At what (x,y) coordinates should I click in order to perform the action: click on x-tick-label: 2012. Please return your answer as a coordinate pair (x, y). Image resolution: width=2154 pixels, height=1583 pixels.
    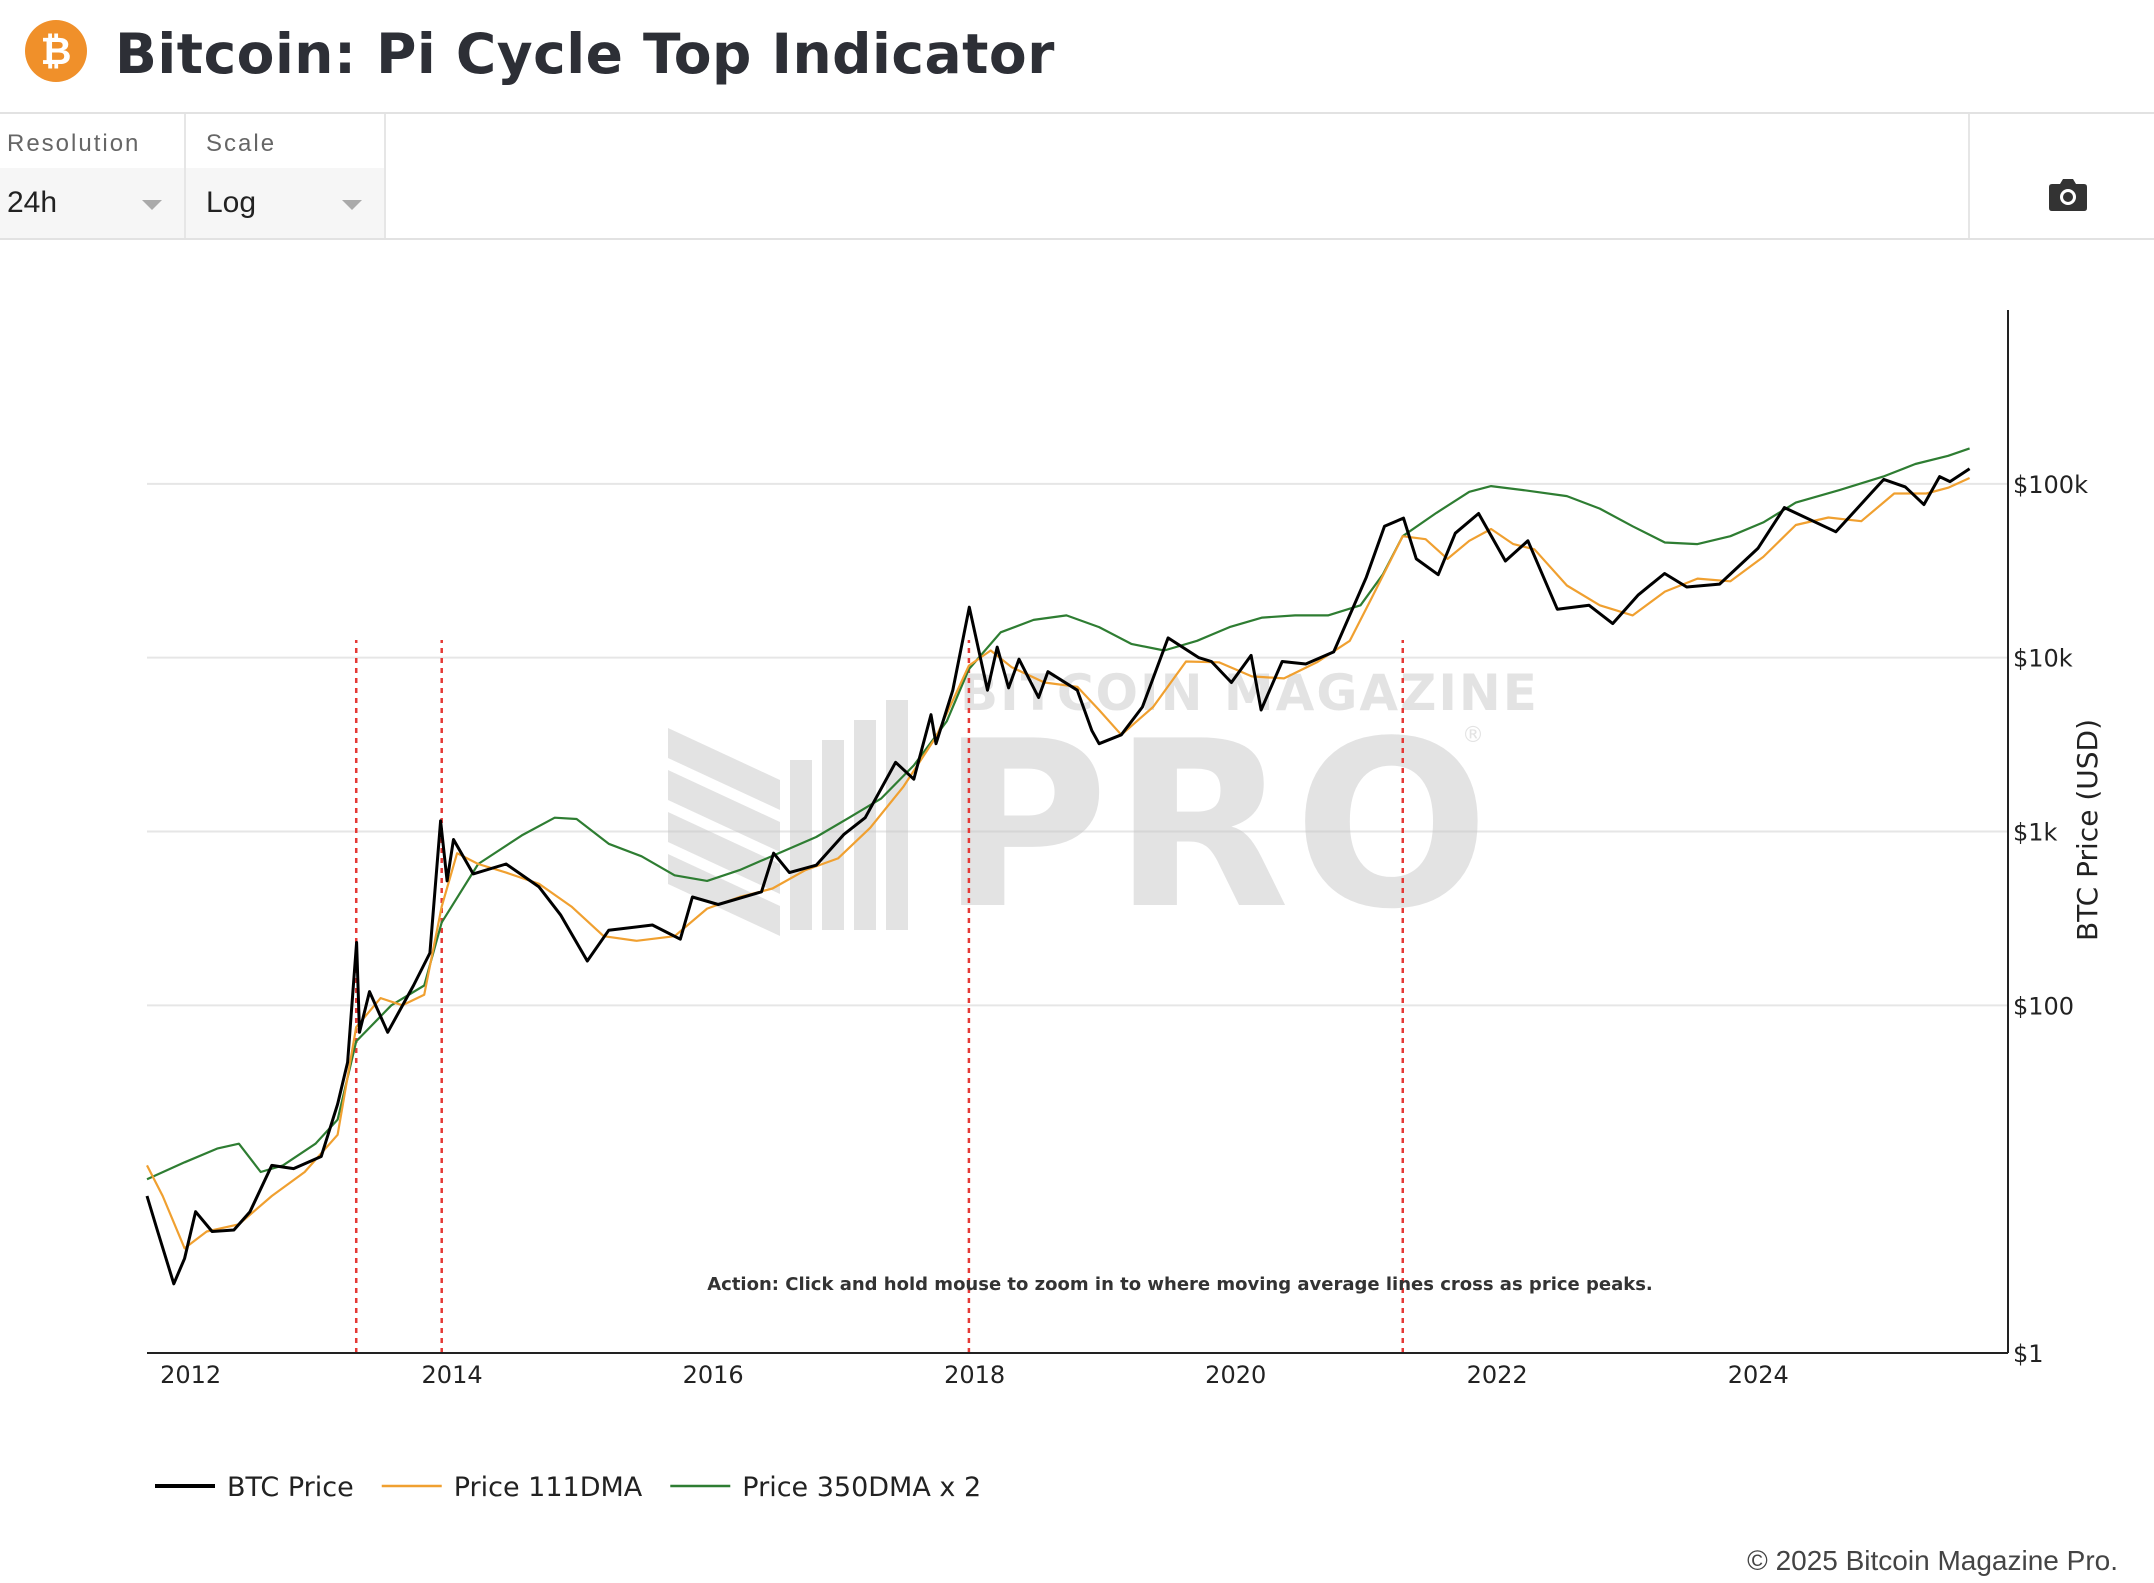
    Looking at the image, I should click on (190, 1375).